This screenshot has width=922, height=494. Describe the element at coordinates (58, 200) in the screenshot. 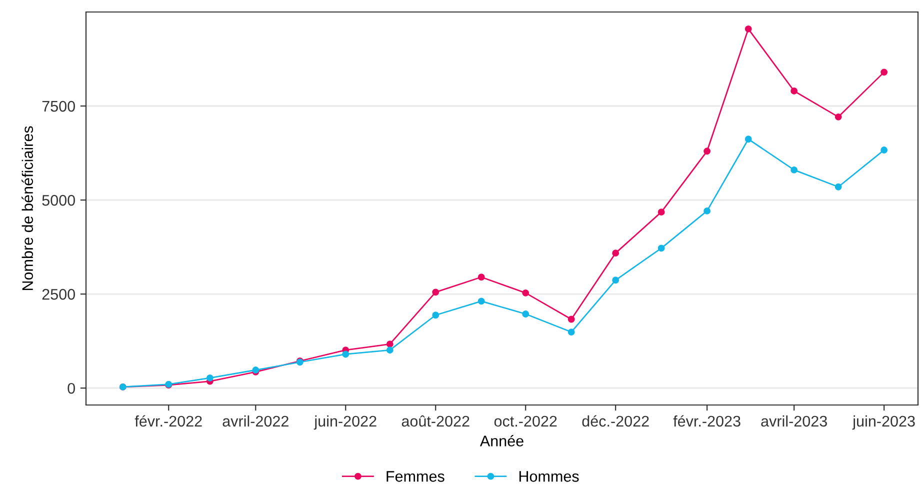

I see `y-tick-label: 5000` at that location.